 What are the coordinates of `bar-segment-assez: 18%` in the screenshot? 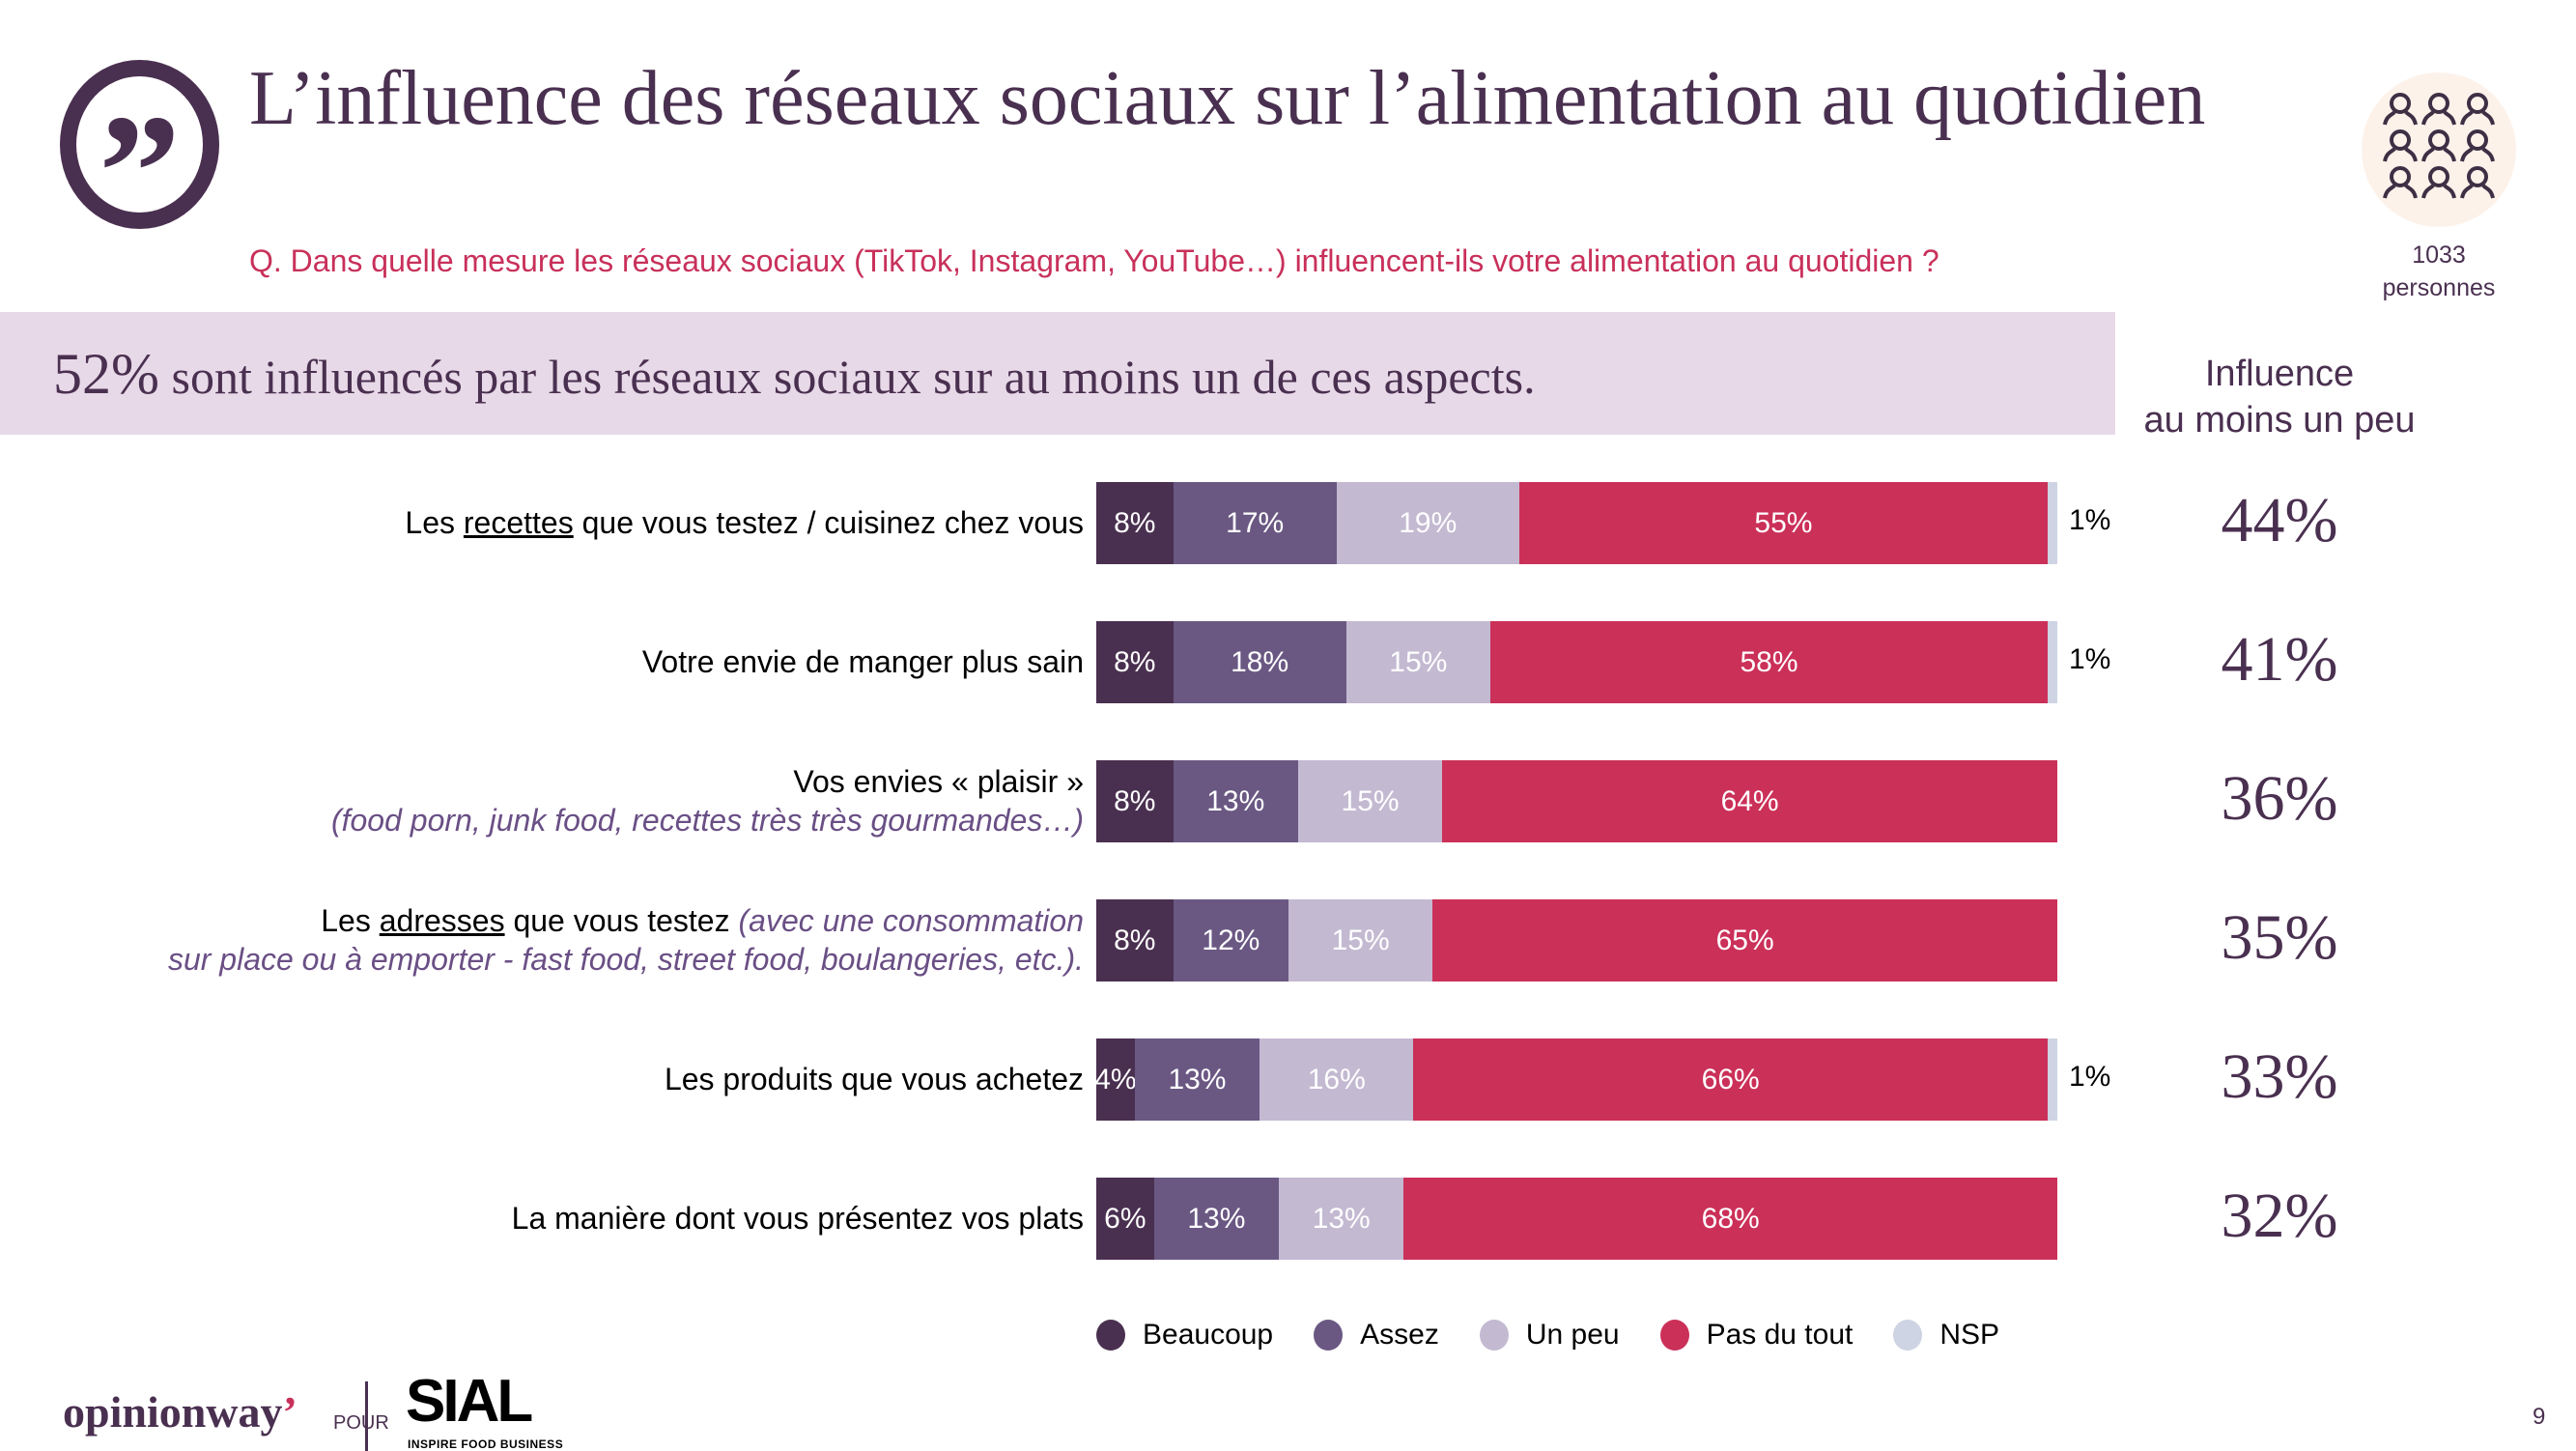 It's located at (1259, 662).